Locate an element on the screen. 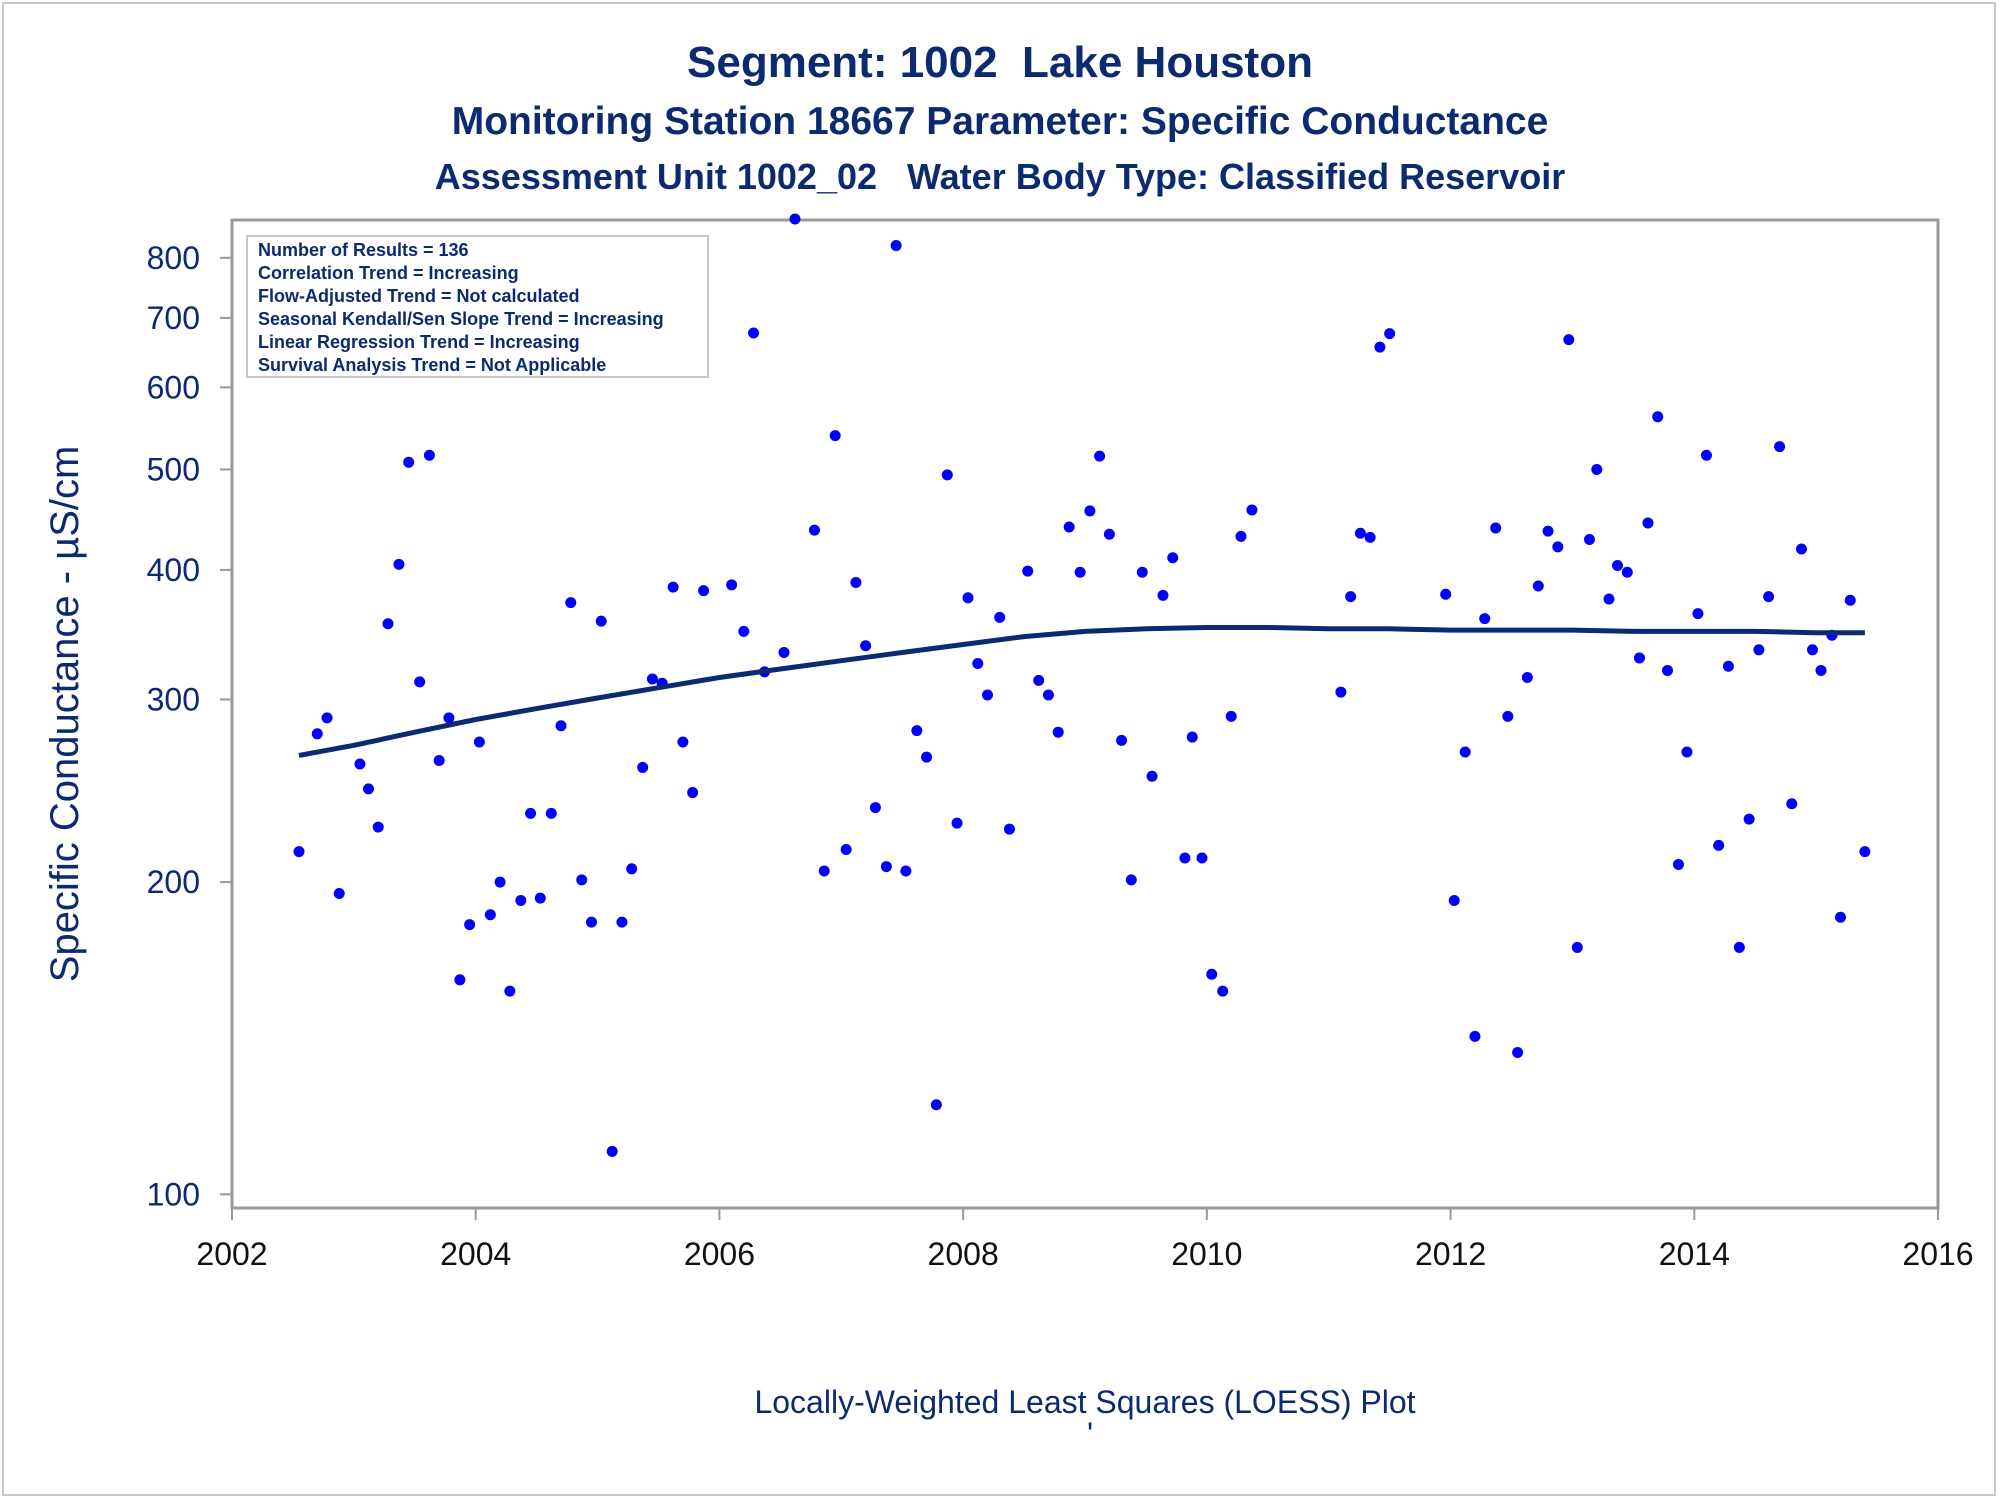 The width and height of the screenshot is (2000, 1500). loess-curve is located at coordinates (1081, 691).